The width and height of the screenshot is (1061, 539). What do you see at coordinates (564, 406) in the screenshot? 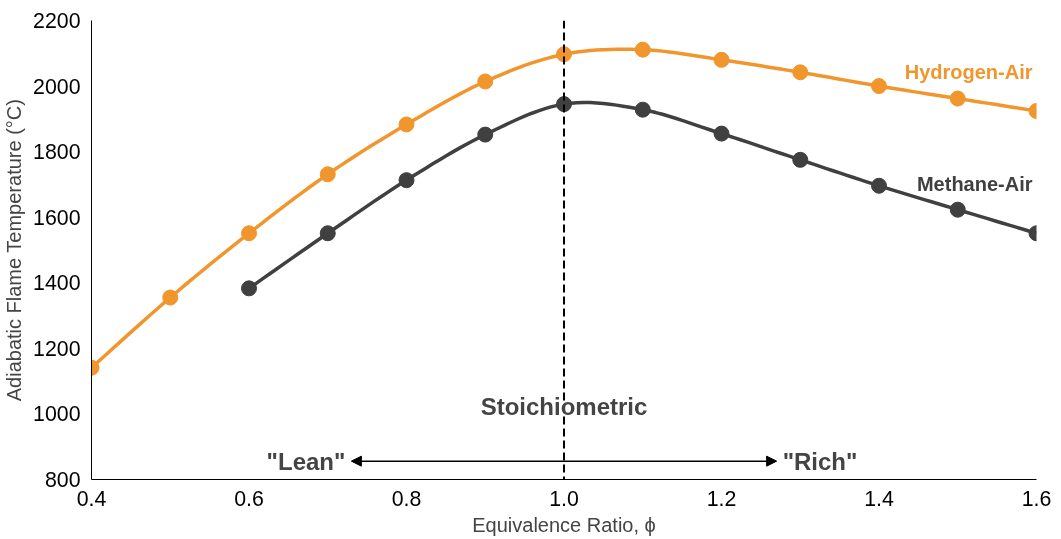
I see `ref-line-label: Stoichiometric` at bounding box center [564, 406].